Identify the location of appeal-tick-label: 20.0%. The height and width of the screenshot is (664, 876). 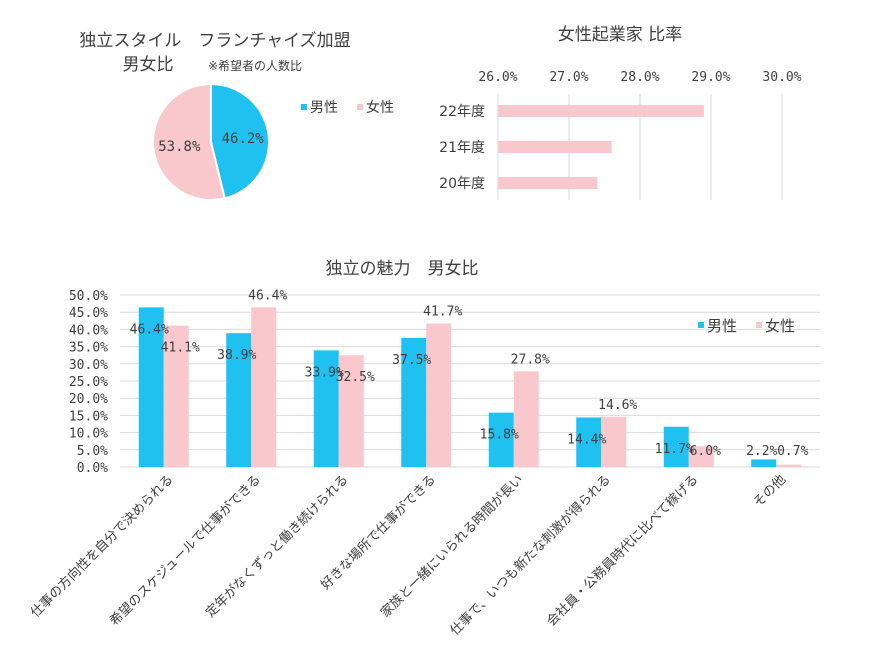
(88, 399).